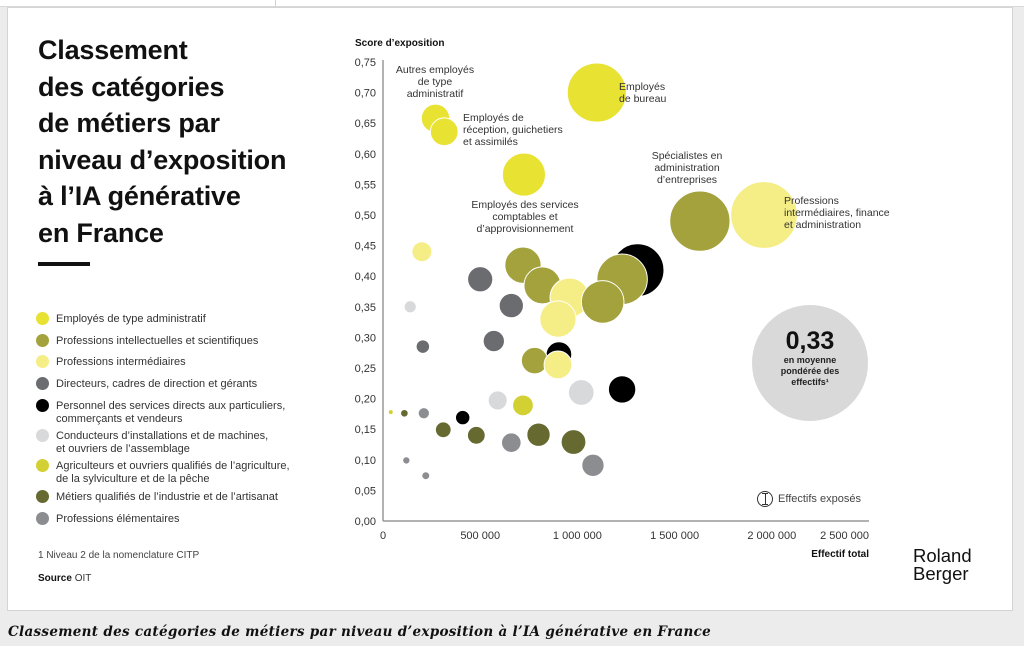 Image resolution: width=1024 pixels, height=646 pixels. I want to click on y-tick-label: 0,10, so click(365, 461).